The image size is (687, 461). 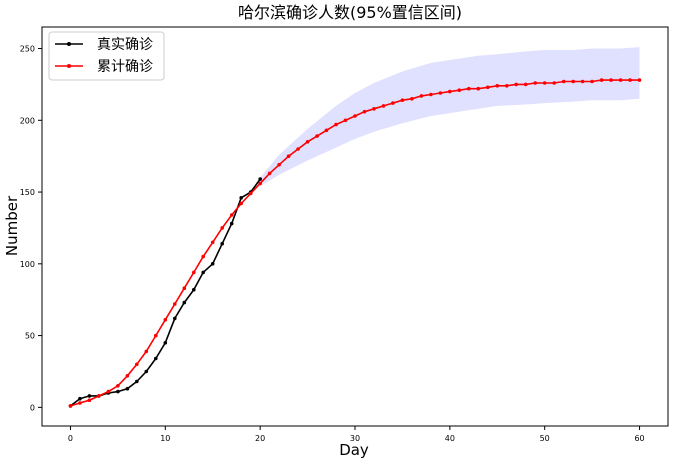 I want to click on x-axis-label: Day, so click(x=354, y=450).